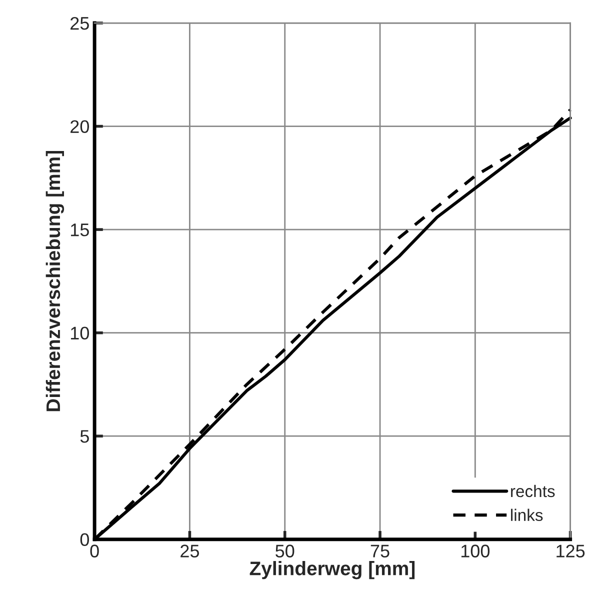 Image resolution: width=591 pixels, height=606 pixels. What do you see at coordinates (79, 23) in the screenshot?
I see `y-tick-label: 25` at bounding box center [79, 23].